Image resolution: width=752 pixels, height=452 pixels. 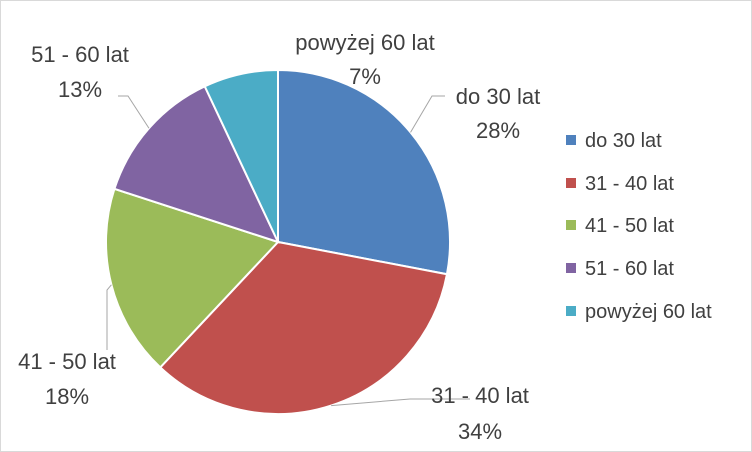 I want to click on legend-item-41-50-lat: 41 - 50 lat, so click(x=620, y=226).